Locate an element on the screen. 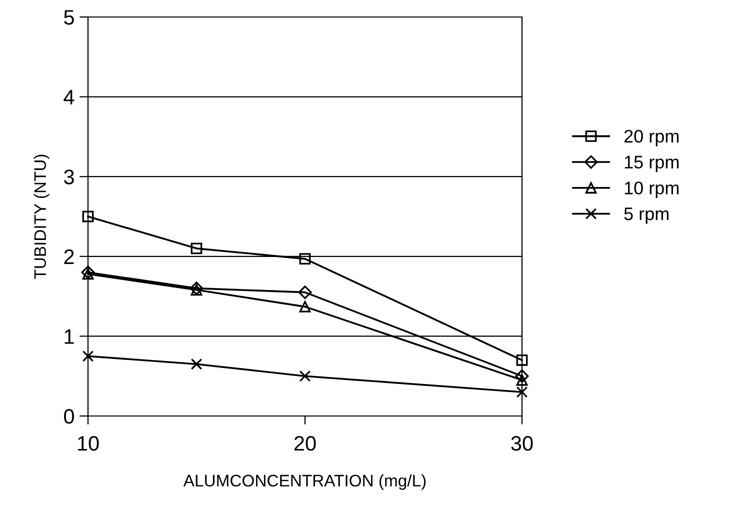  x-tick-label: 30 is located at coordinates (522, 443).